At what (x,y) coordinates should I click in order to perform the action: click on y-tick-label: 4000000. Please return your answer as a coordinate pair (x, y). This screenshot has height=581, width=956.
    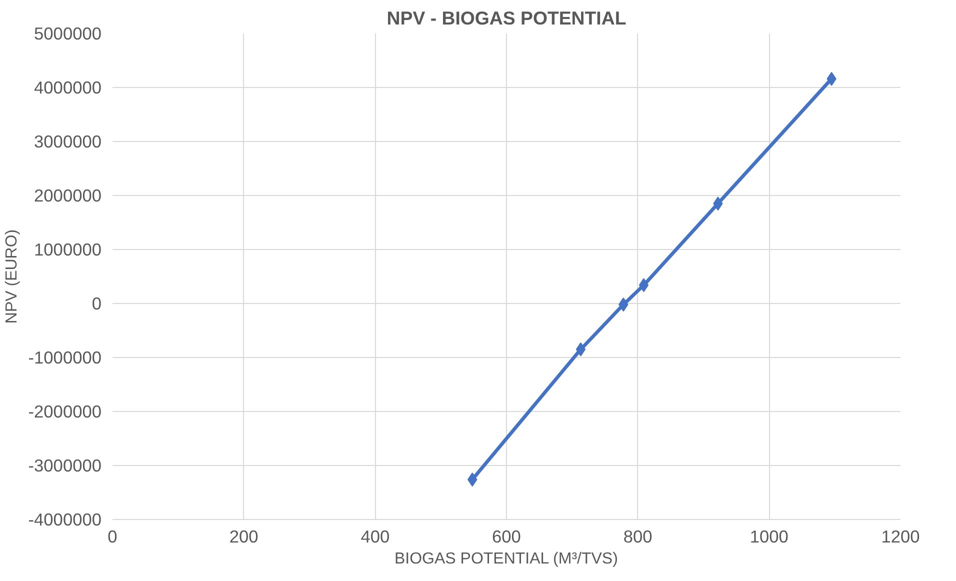
    Looking at the image, I should click on (68, 88).